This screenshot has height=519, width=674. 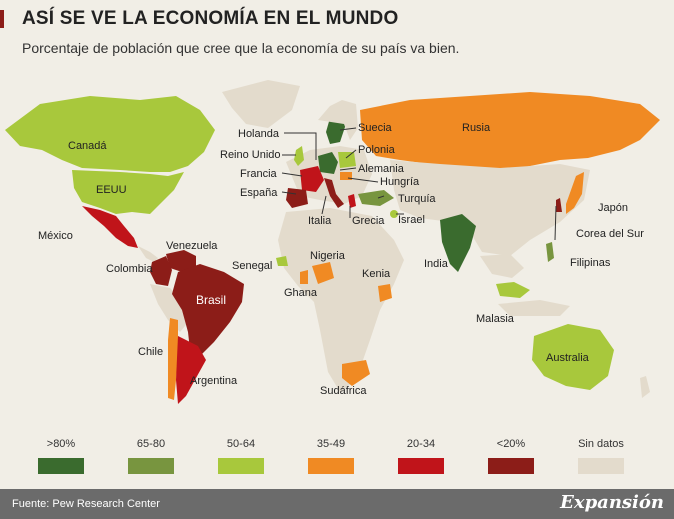 I want to click on legend-label: >80%, so click(x=61, y=444).